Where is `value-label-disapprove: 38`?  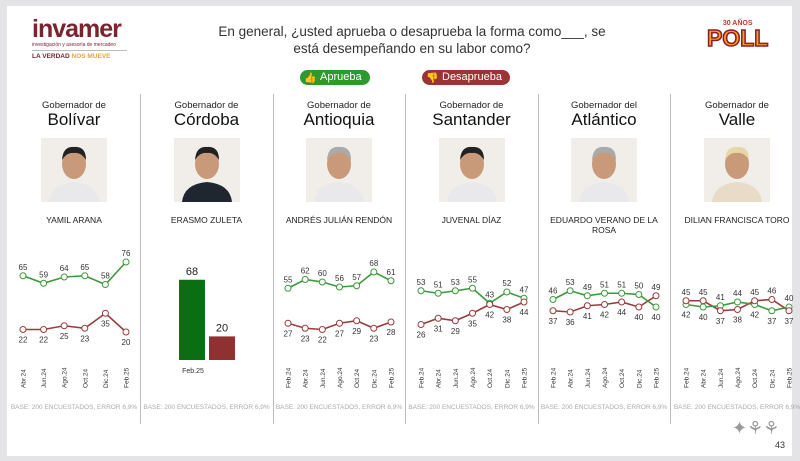
value-label-disapprove: 38 is located at coordinates (737, 320).